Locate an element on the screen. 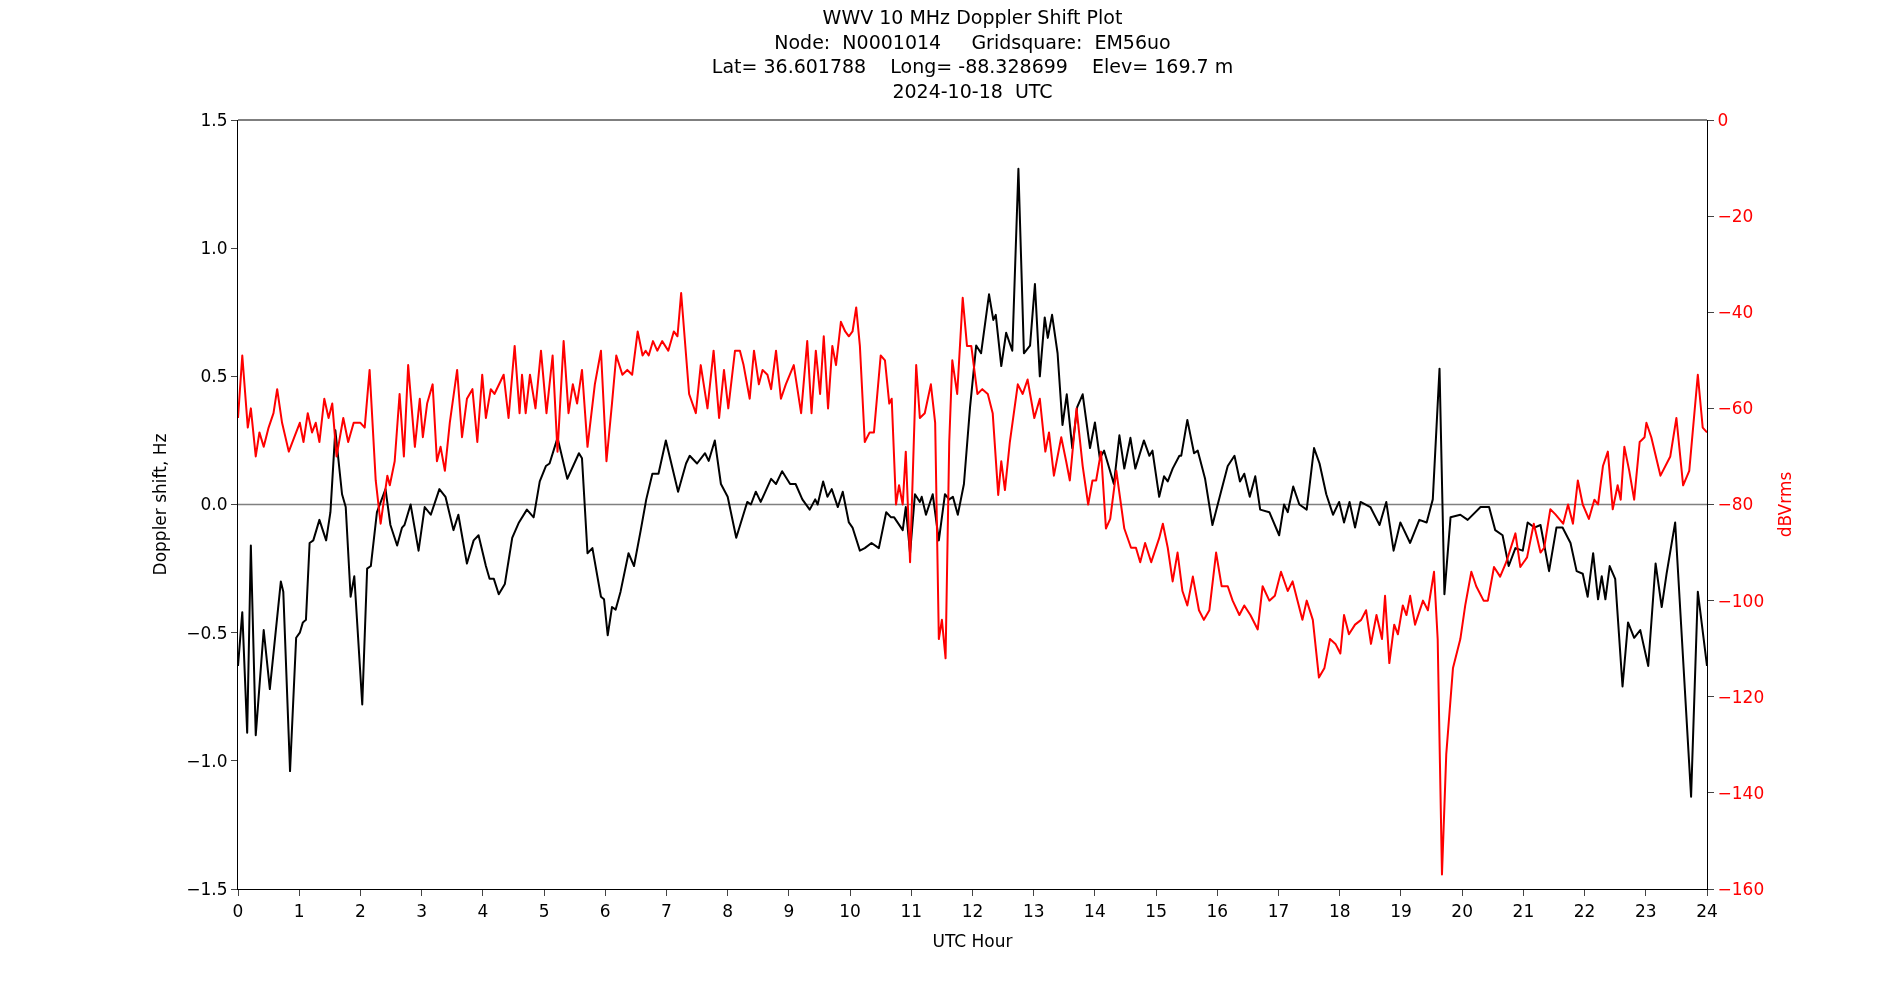 The height and width of the screenshot is (1000, 1900). x-tick-label: 0 is located at coordinates (238, 910).